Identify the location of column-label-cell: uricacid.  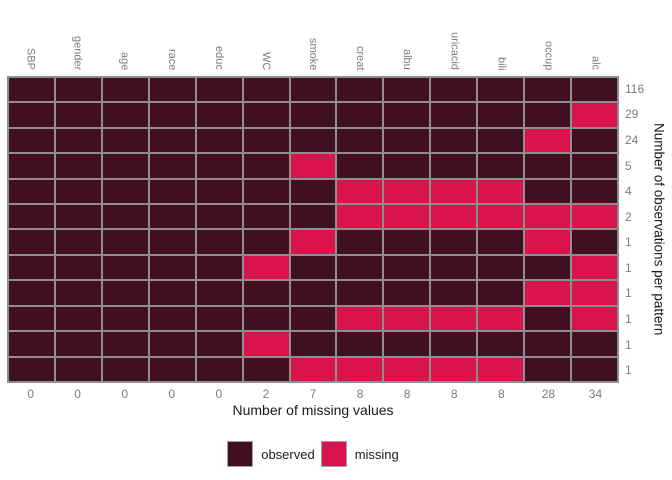
(454, 35).